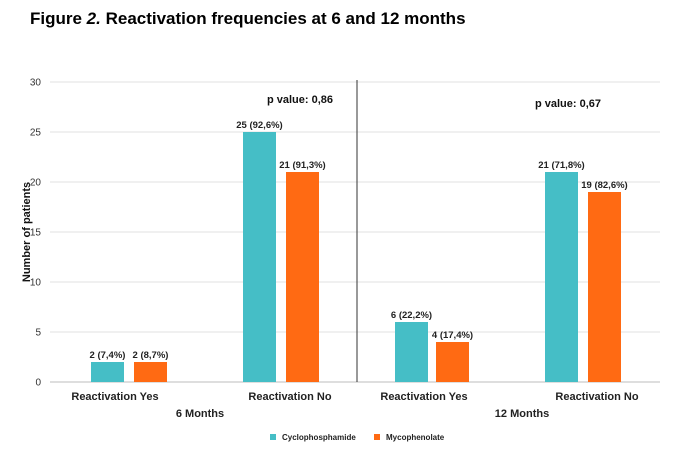  I want to click on y-tick-label: 10, so click(36, 283).